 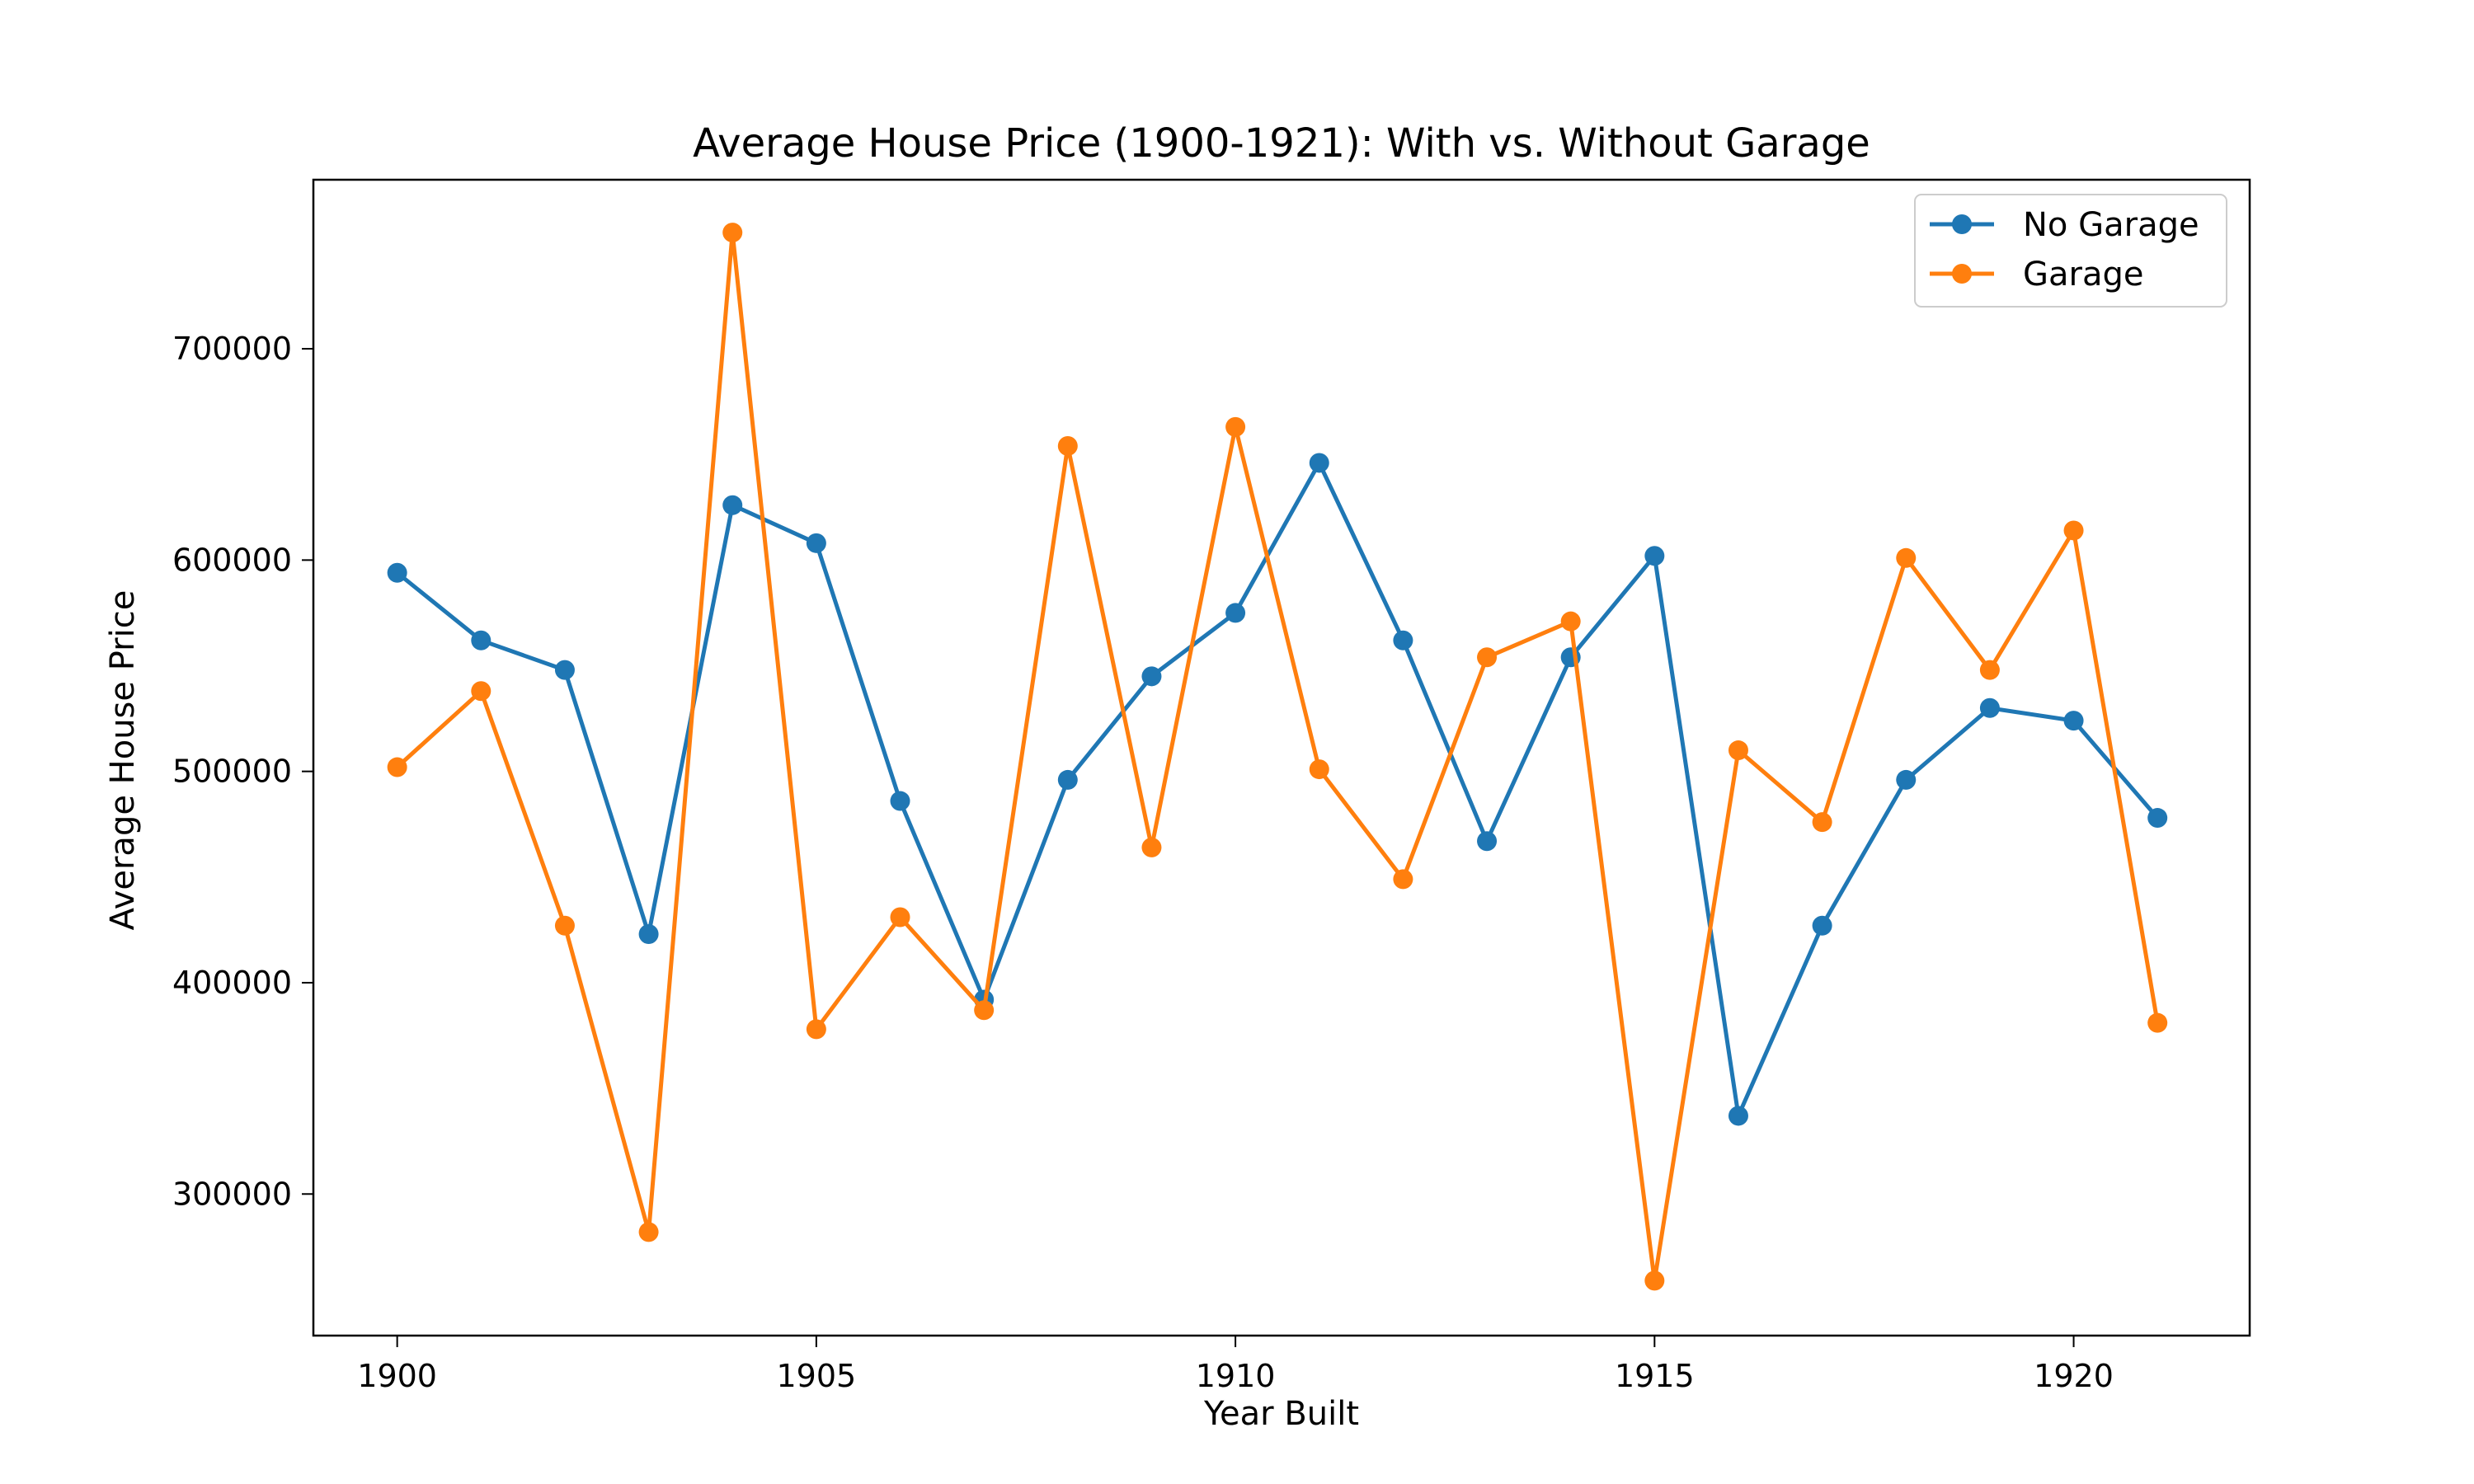 I want to click on legend-dot-no-garage, so click(x=1962, y=224).